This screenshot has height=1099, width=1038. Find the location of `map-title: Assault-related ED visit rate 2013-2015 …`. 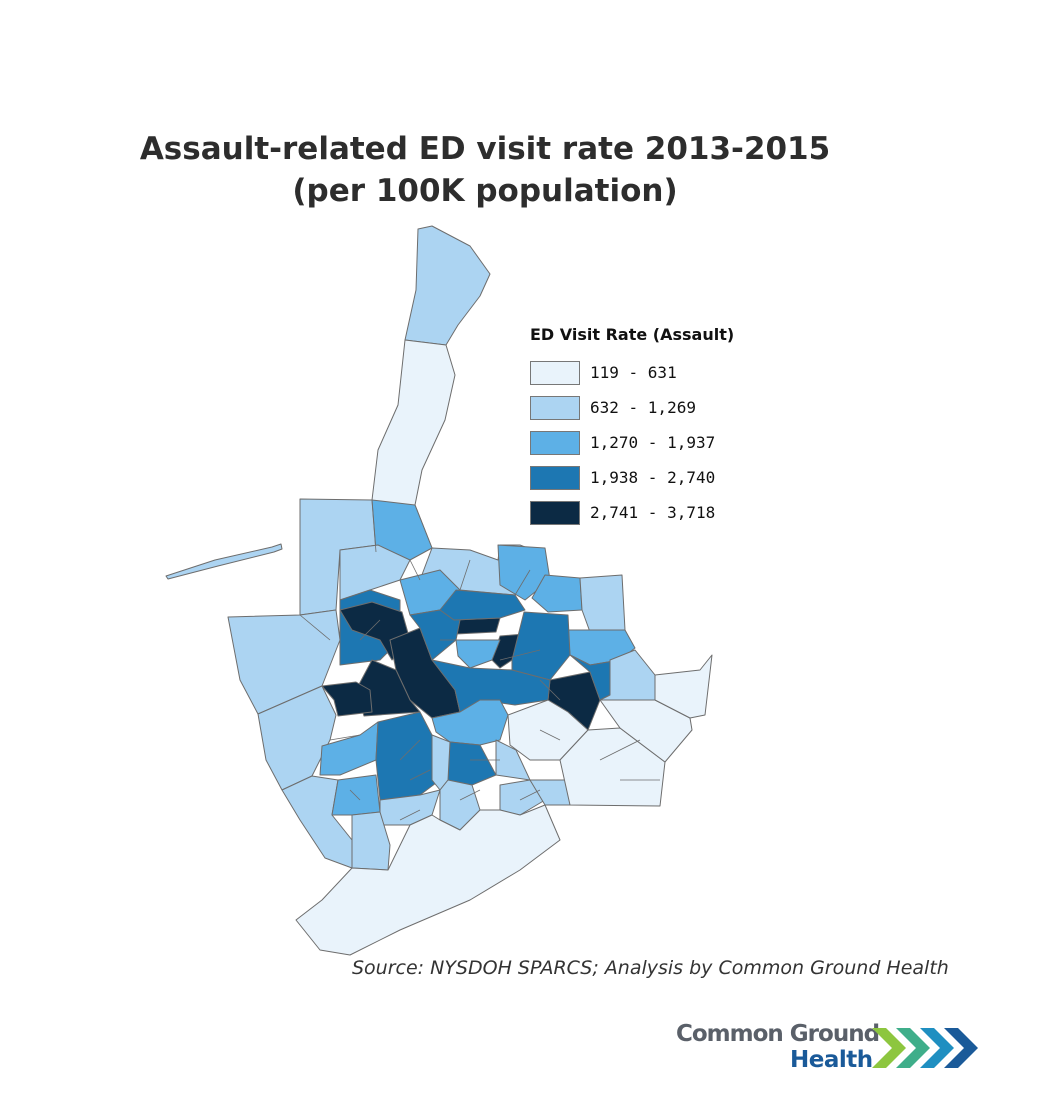

map-title: Assault-related ED visit rate 2013-2015 … is located at coordinates (485, 170).